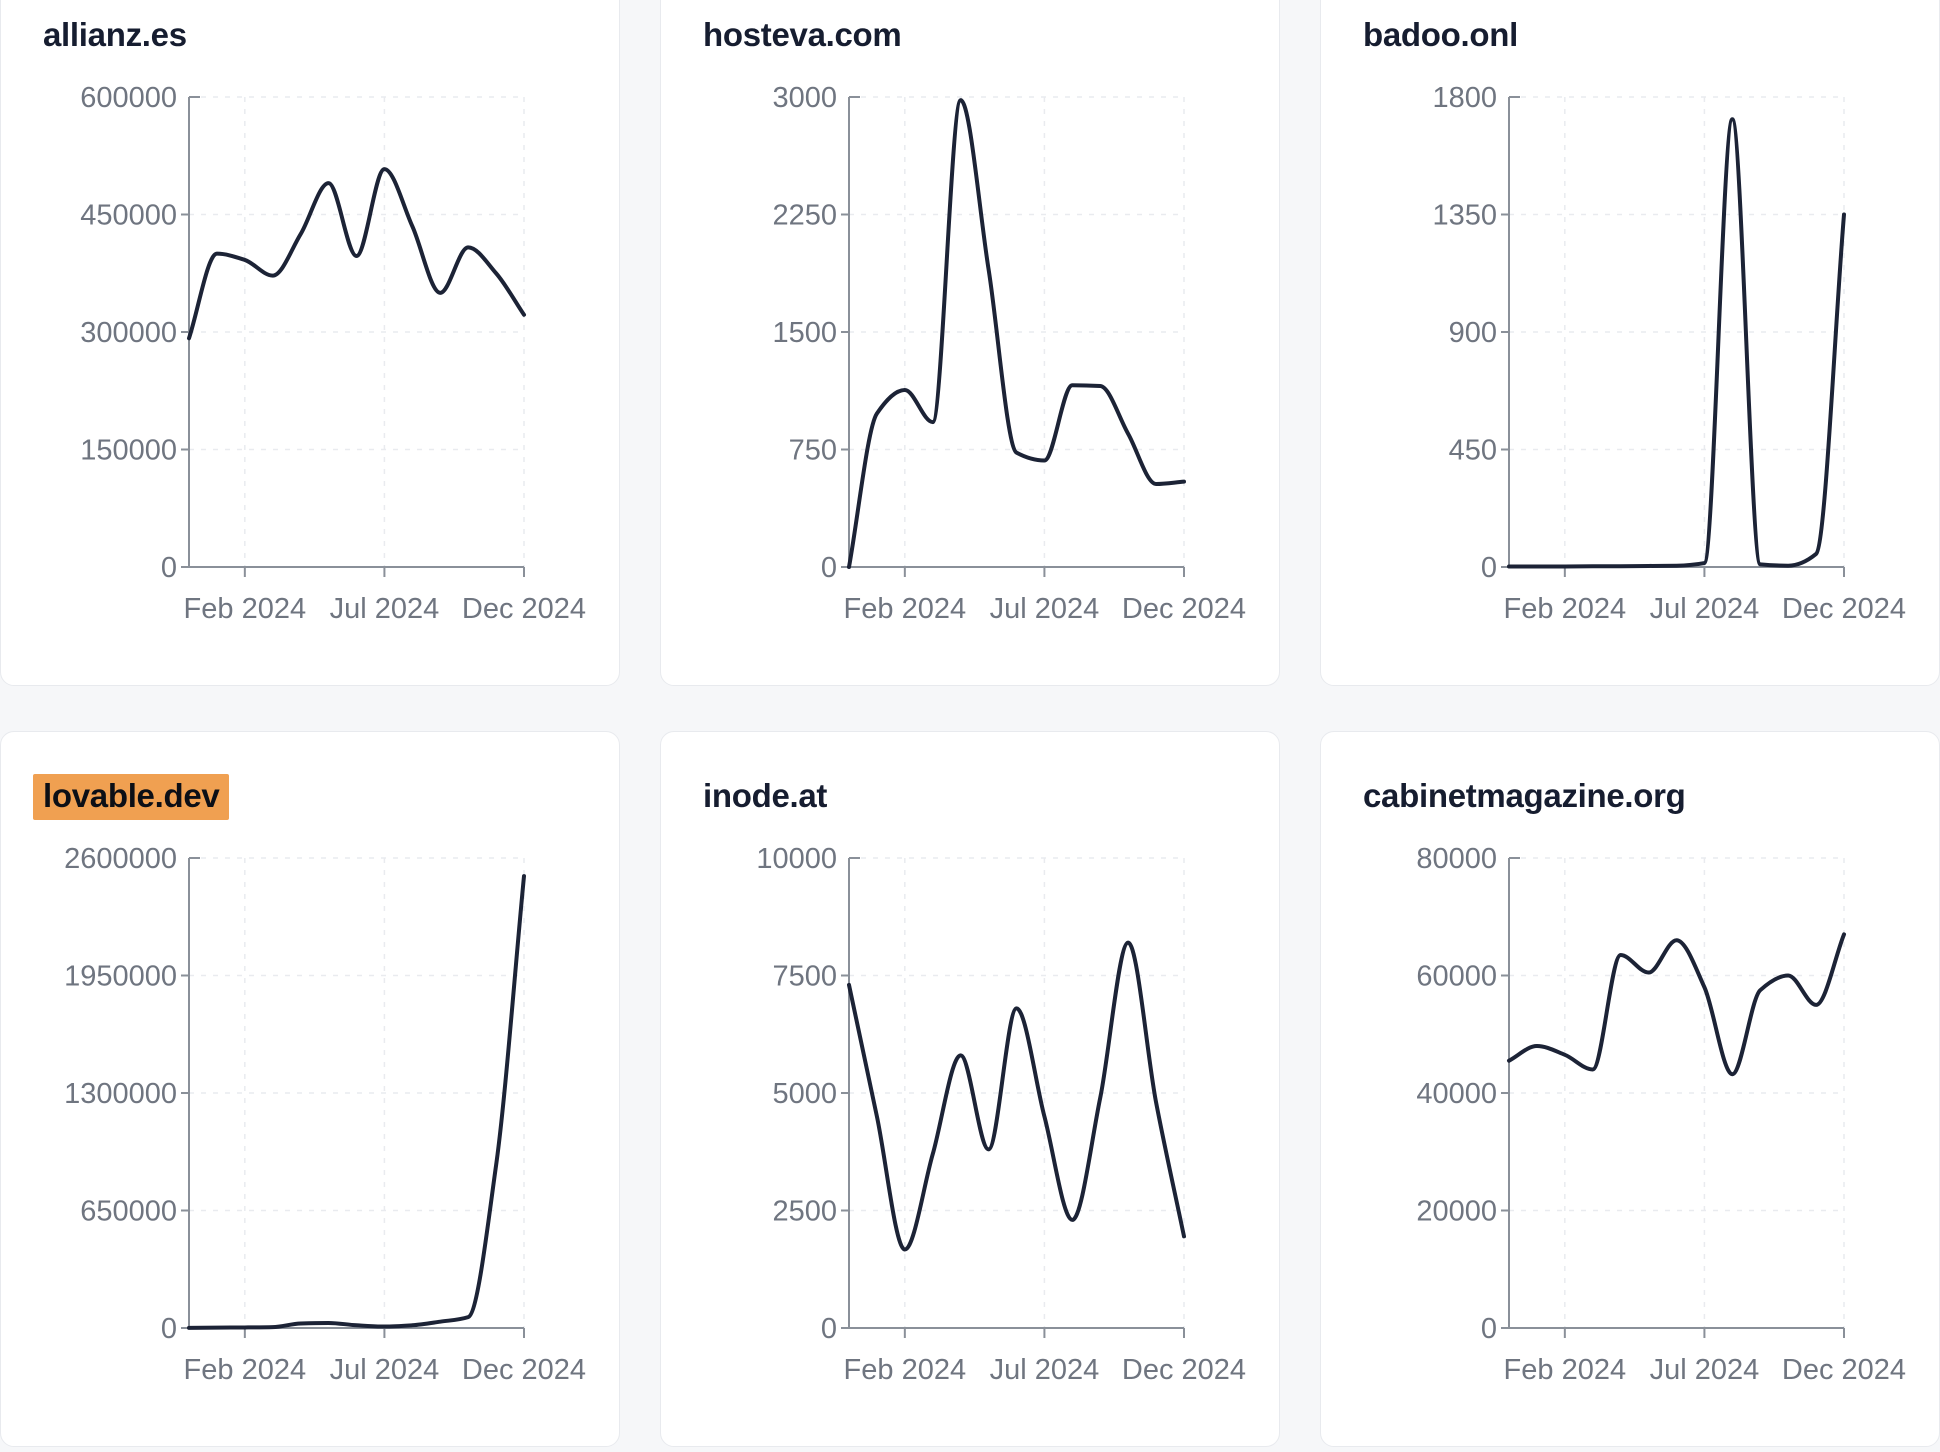 This screenshot has width=1940, height=1452. What do you see at coordinates (1456, 859) in the screenshot?
I see `svg-text: 80000` at bounding box center [1456, 859].